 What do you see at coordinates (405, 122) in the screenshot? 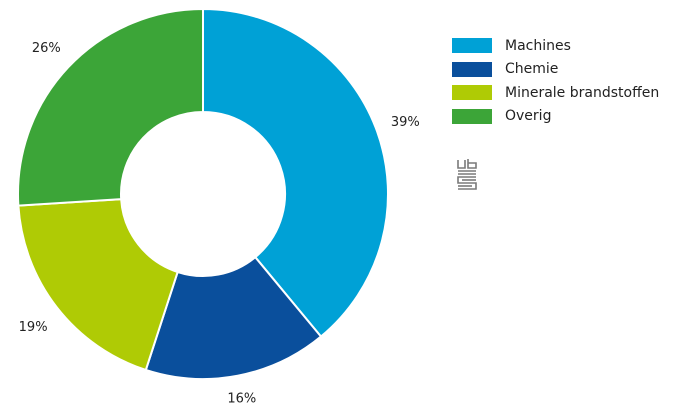
I see `value-label-machines: 39%` at bounding box center [405, 122].